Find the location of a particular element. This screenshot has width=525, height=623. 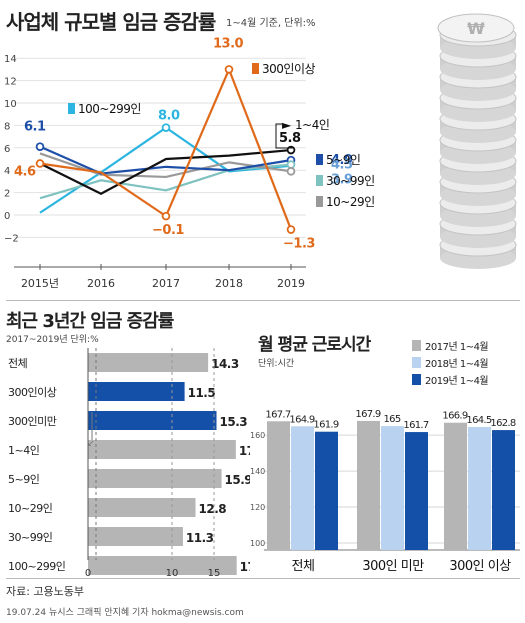

bar-category-label: 100~299인 is located at coordinates (36, 566).